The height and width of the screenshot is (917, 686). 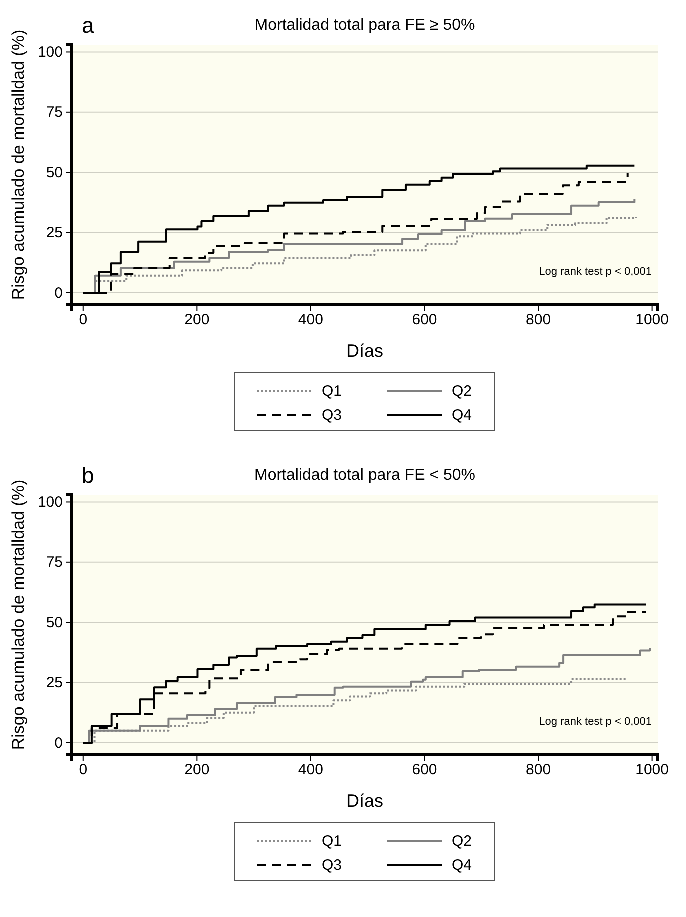 I want to click on chart-title: Mortalidad total para FE ≥ 50%, so click(x=365, y=25).